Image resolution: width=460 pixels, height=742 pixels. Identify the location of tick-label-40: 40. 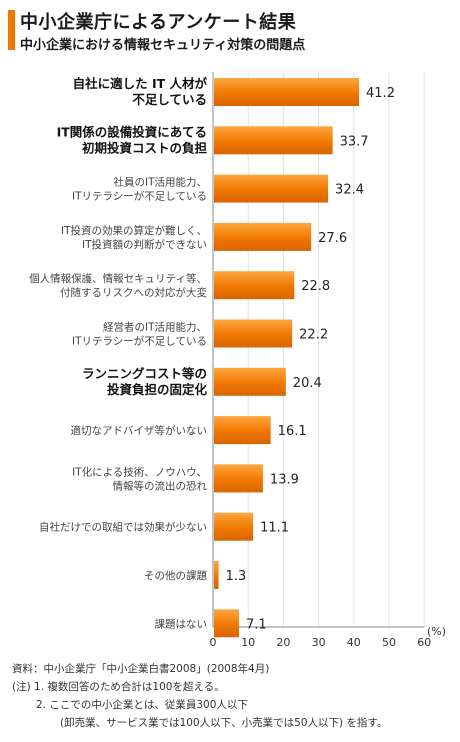
(354, 642).